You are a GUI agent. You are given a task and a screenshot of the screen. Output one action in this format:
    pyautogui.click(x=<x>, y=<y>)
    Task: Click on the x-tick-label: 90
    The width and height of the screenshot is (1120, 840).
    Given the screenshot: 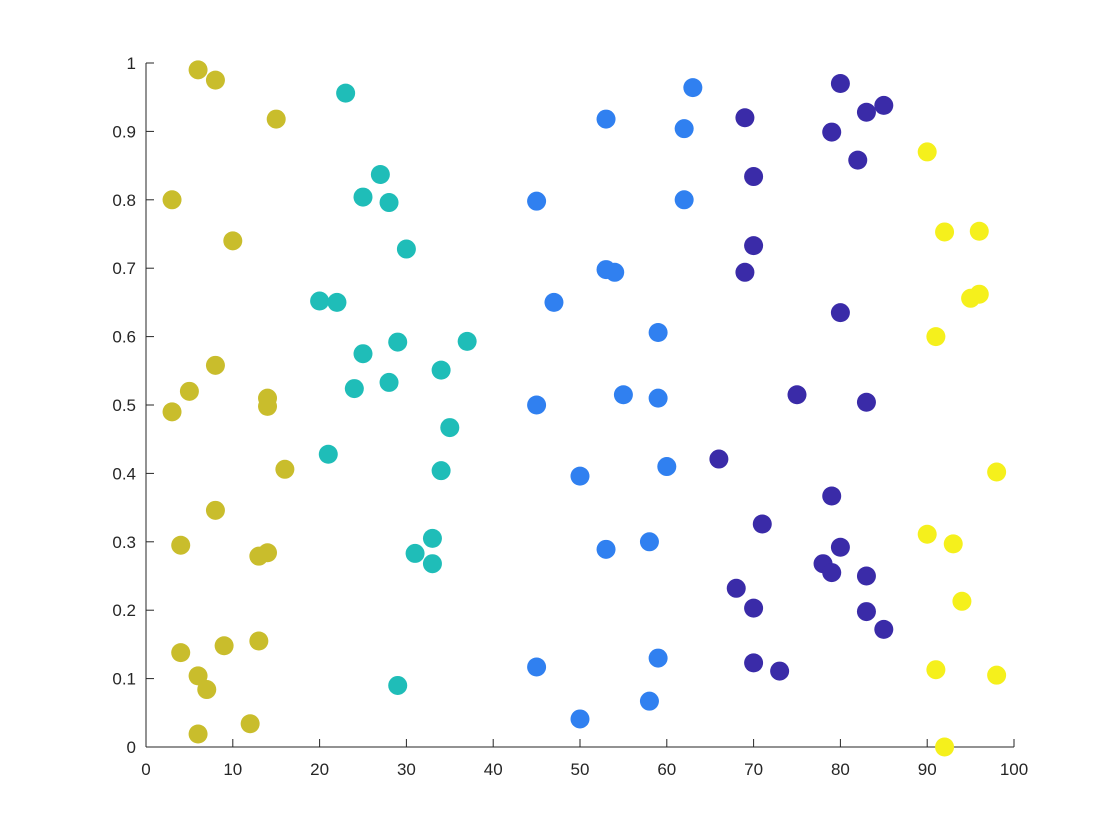 What is the action you would take?
    pyautogui.click(x=927, y=769)
    